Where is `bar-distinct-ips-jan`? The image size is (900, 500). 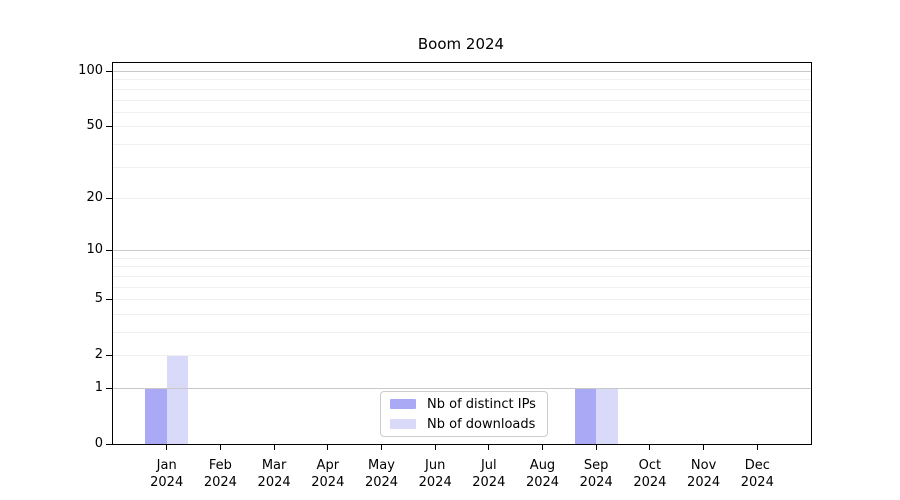 bar-distinct-ips-jan is located at coordinates (156, 416).